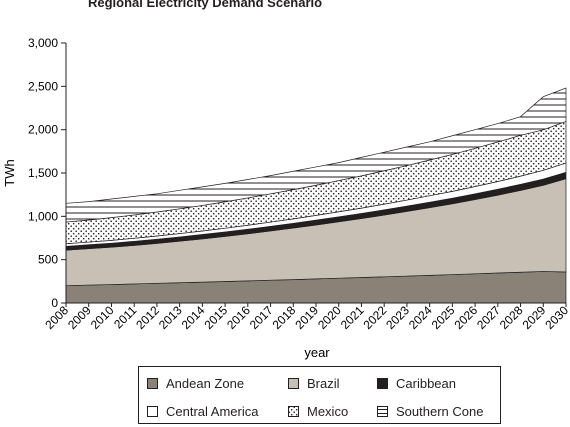 This screenshot has height=427, width=570. Describe the element at coordinates (382, 383) in the screenshot. I see `legend-swatch-caribbean` at that location.